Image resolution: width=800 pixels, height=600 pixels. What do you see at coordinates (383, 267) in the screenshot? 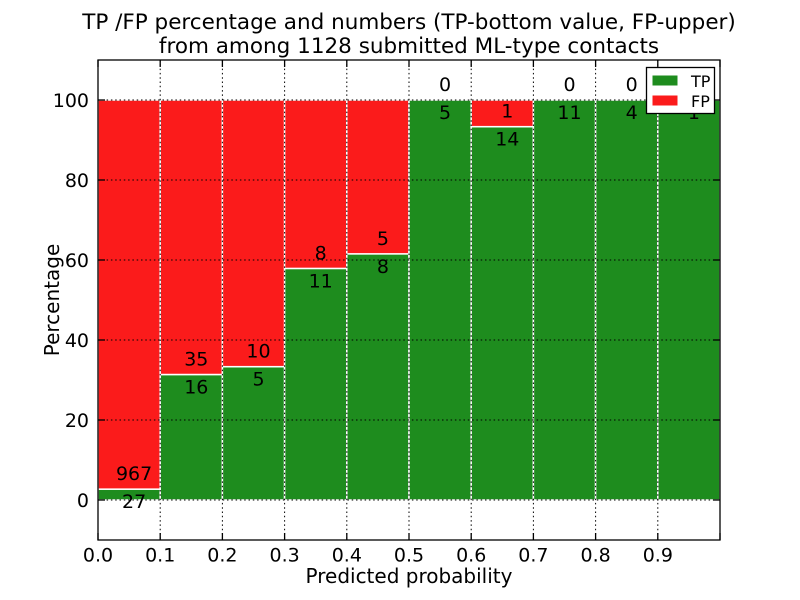
I see `bar-tp-count-label: 8` at bounding box center [383, 267].